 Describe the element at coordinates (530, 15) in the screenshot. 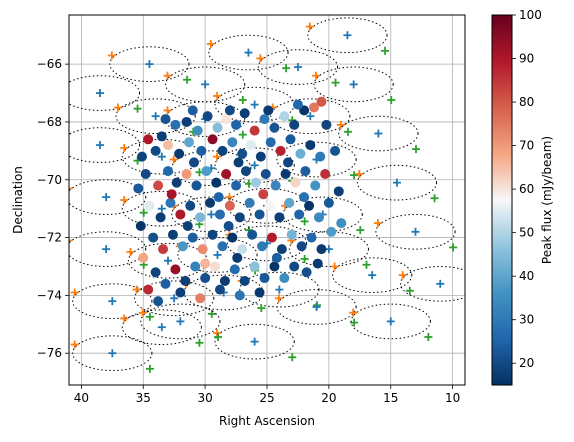

I see `colorbar-tick-label: 100` at that location.